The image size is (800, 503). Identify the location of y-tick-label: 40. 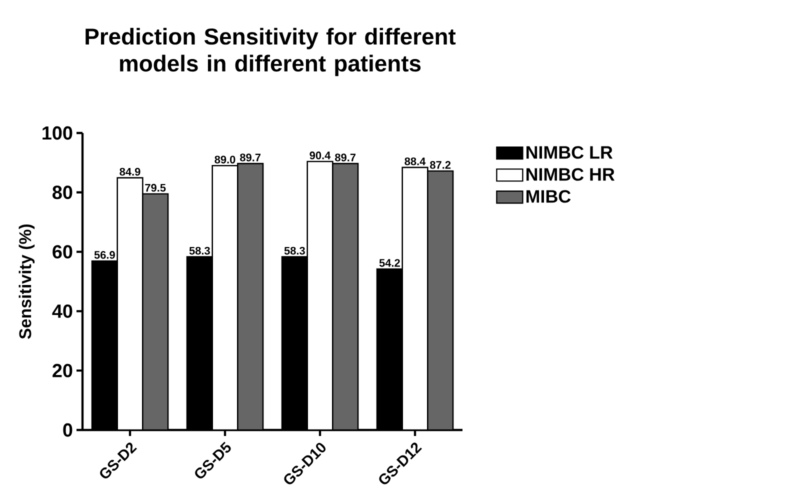
(62, 311).